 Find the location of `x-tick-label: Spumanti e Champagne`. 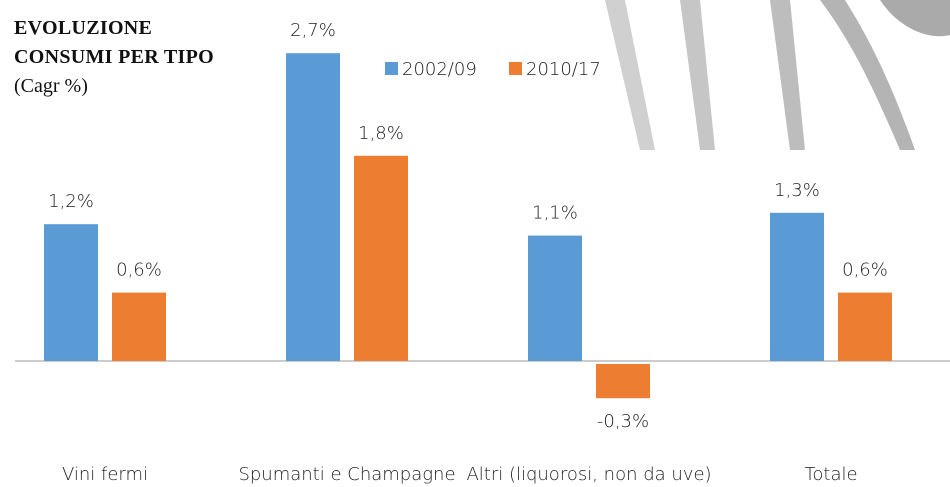

x-tick-label: Spumanti e Champagne is located at coordinates (346, 474).